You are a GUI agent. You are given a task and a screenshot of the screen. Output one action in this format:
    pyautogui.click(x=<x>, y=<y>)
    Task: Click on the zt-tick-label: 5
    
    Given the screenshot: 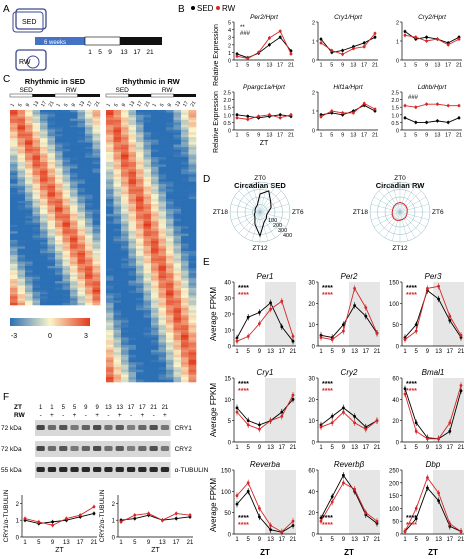 What is the action you would take?
    pyautogui.click(x=100, y=52)
    